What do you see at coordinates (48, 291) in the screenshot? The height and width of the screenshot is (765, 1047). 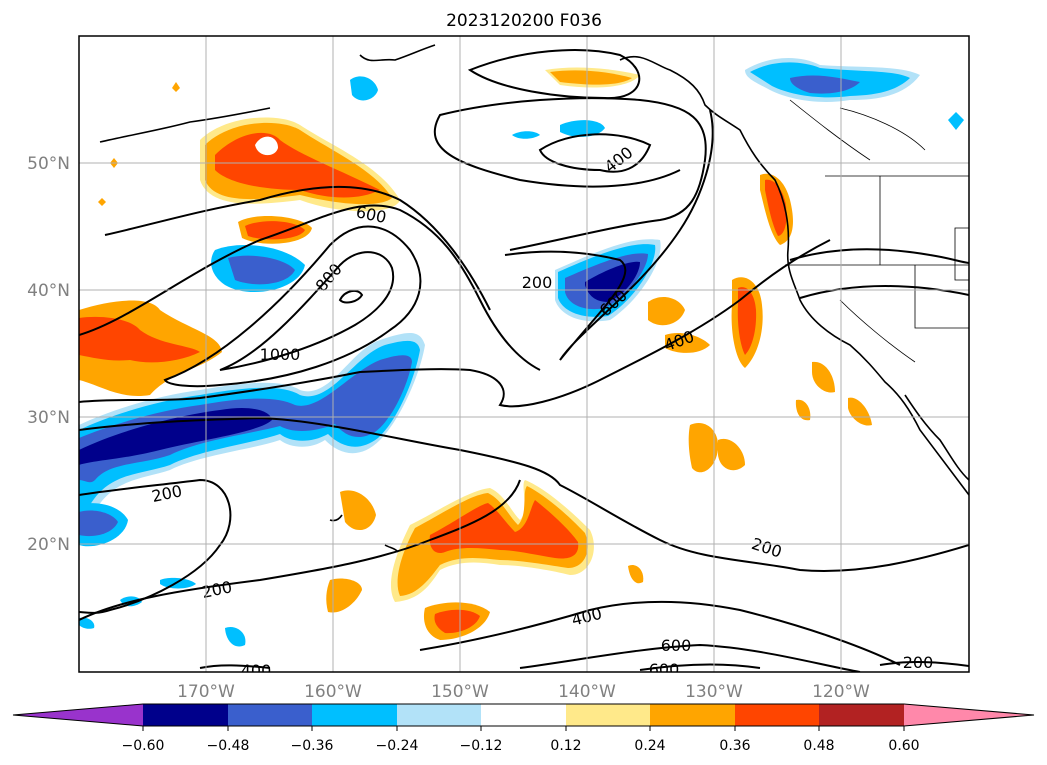 I see `lat-label: 40°N` at bounding box center [48, 291].